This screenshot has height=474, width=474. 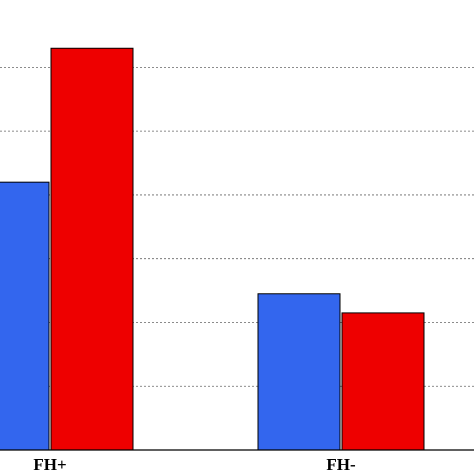 I want to click on x-tick-label: FH+, so click(x=49, y=464).